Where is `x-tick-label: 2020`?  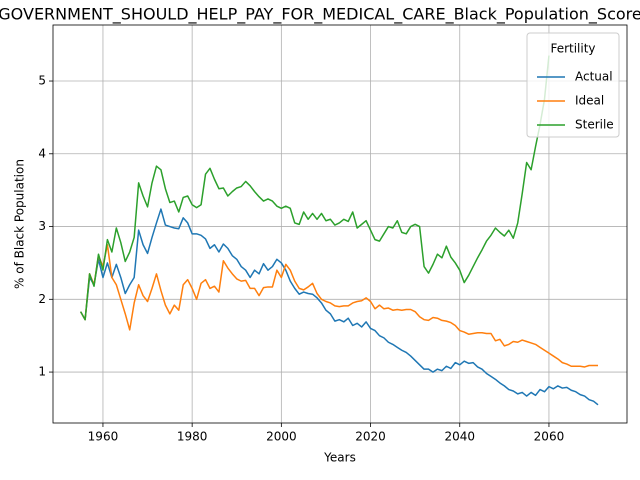
x-tick-label: 2020 is located at coordinates (370, 437).